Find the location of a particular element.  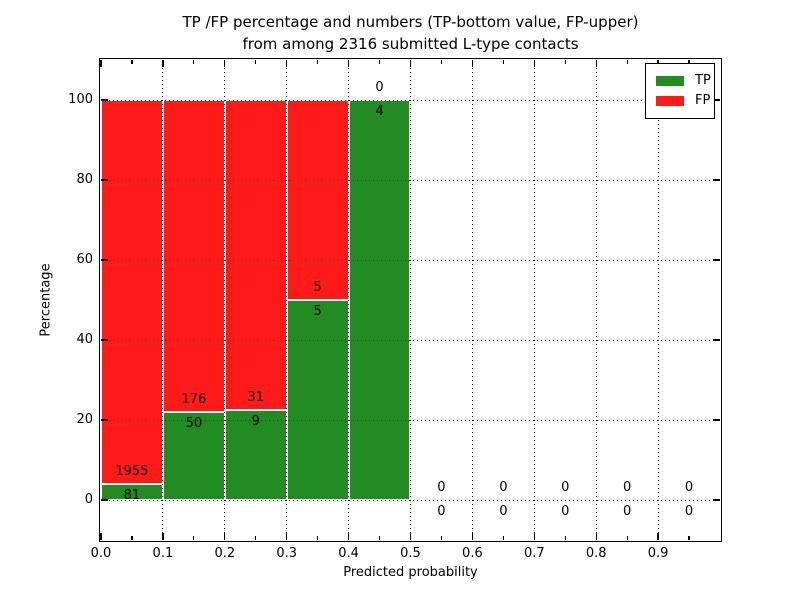

tp-count-label: 5 is located at coordinates (317, 311).